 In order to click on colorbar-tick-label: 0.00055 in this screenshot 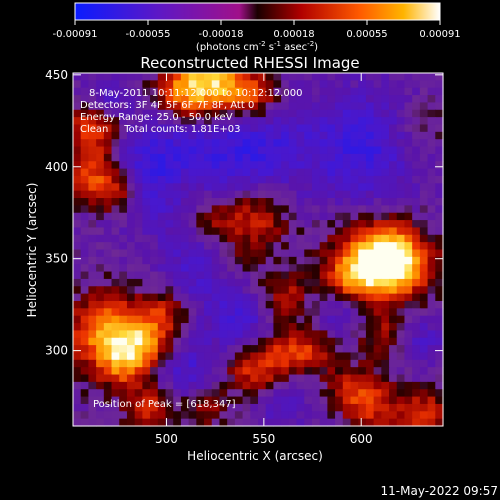, I will do `click(366, 34)`.